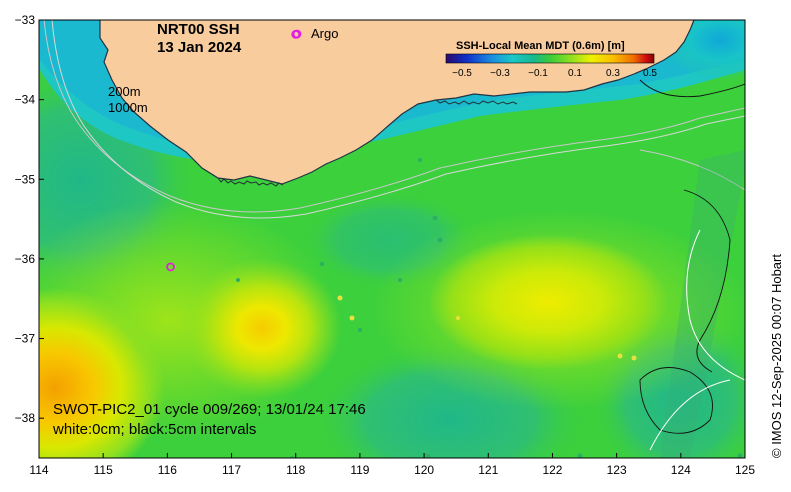 The width and height of the screenshot is (791, 492). What do you see at coordinates (25, 100) in the screenshot?
I see `y-tick-label: −34` at bounding box center [25, 100].